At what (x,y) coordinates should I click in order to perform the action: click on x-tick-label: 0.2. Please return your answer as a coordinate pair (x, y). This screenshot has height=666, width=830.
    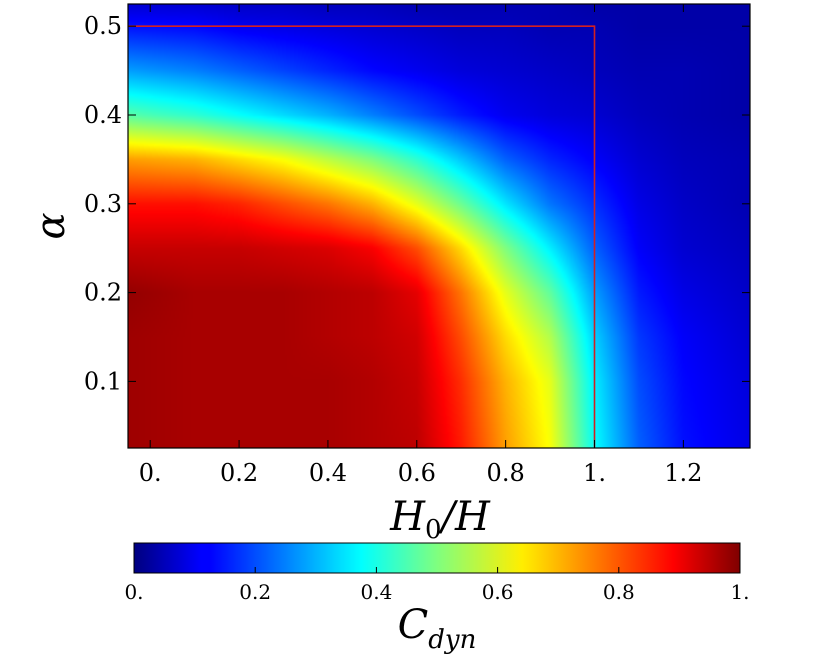
    Looking at the image, I should click on (239, 473).